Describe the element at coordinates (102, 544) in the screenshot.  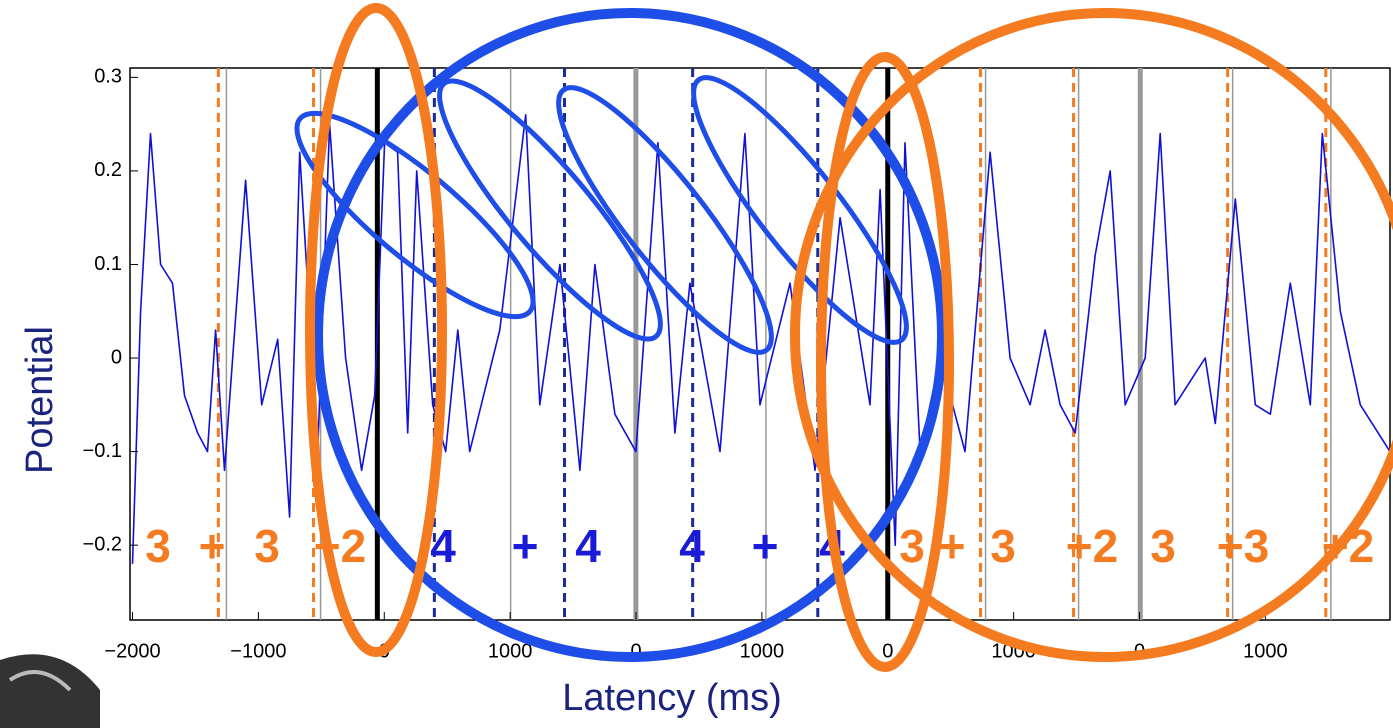
I see `y-tick-label: −0.2` at that location.